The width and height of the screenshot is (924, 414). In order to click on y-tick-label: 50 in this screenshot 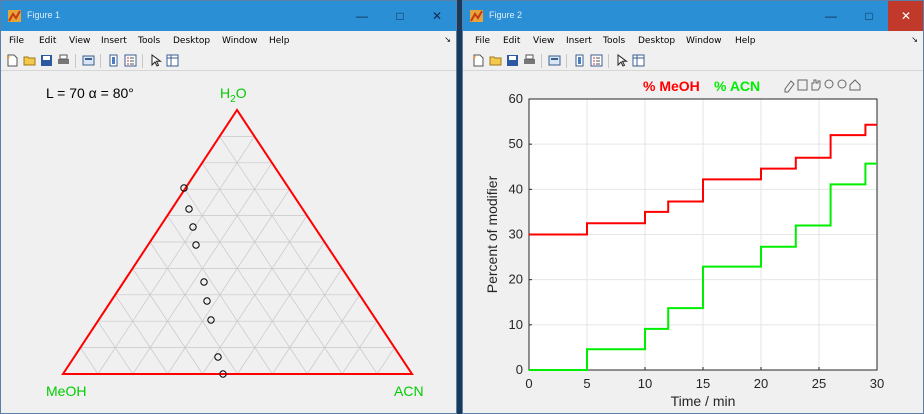, I will do `click(516, 143)`.